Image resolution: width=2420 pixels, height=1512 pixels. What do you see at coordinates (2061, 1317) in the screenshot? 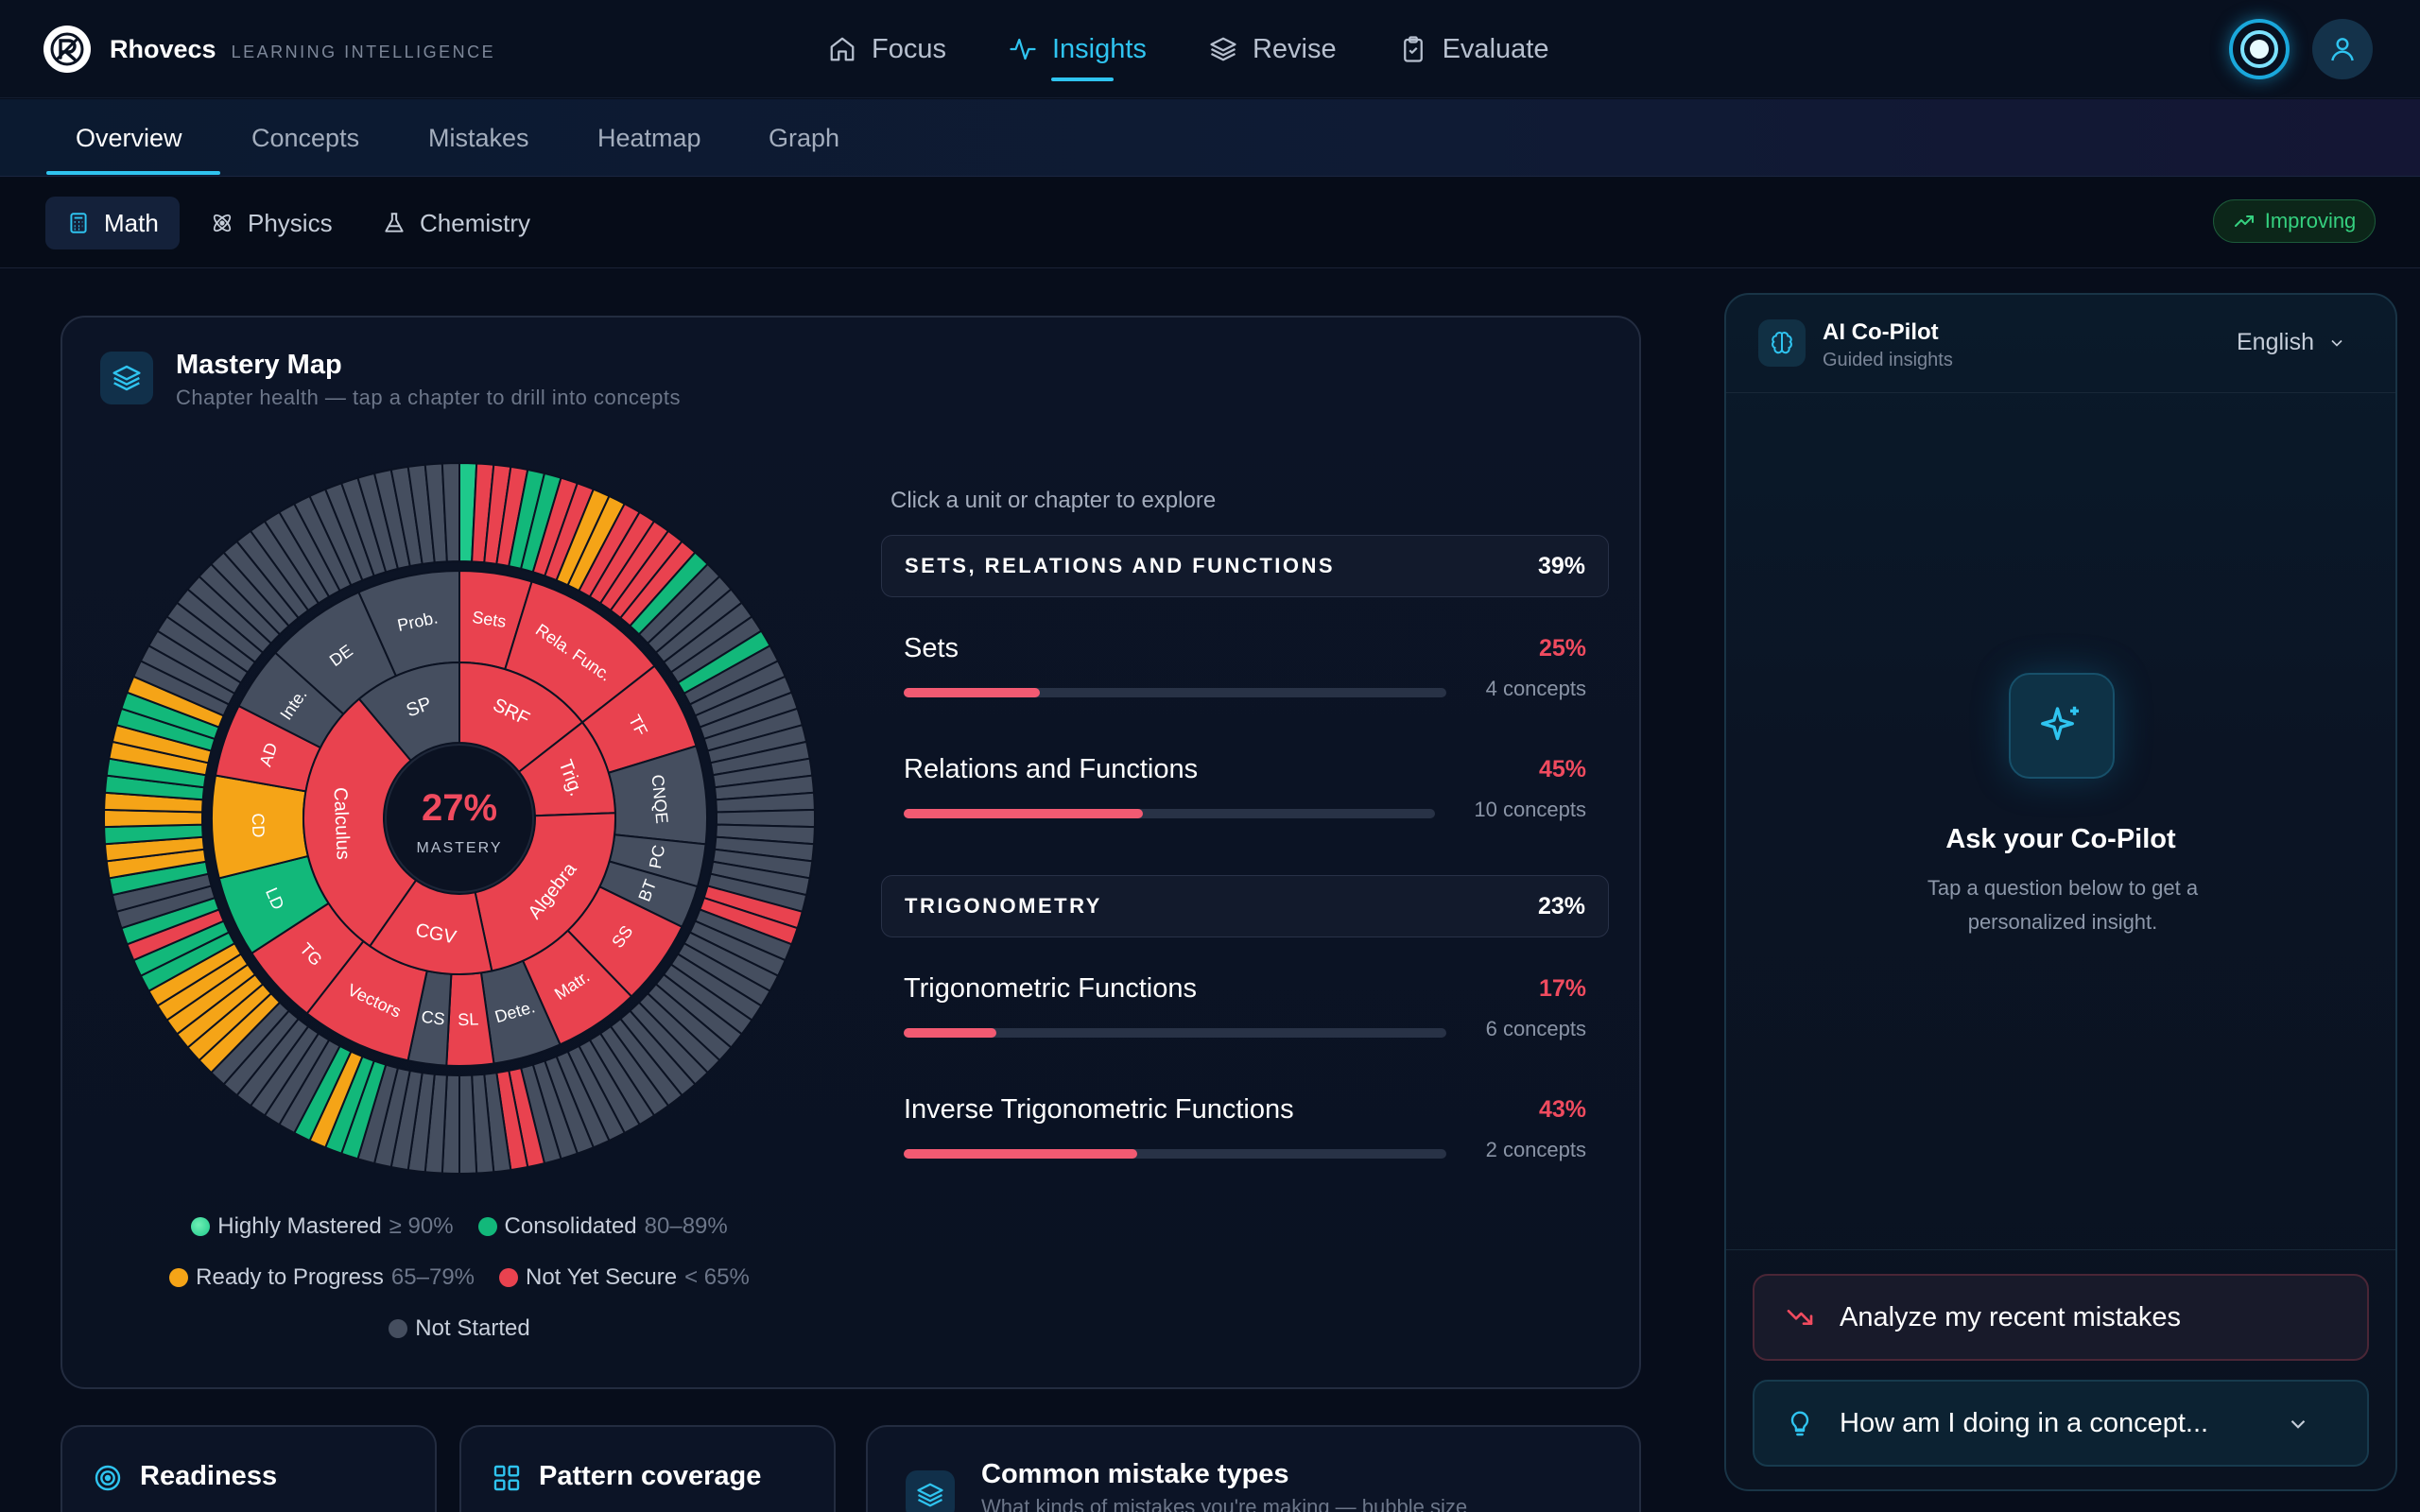
I see `analyze-mistakes-button: Analyze my recent mistakes` at bounding box center [2061, 1317].